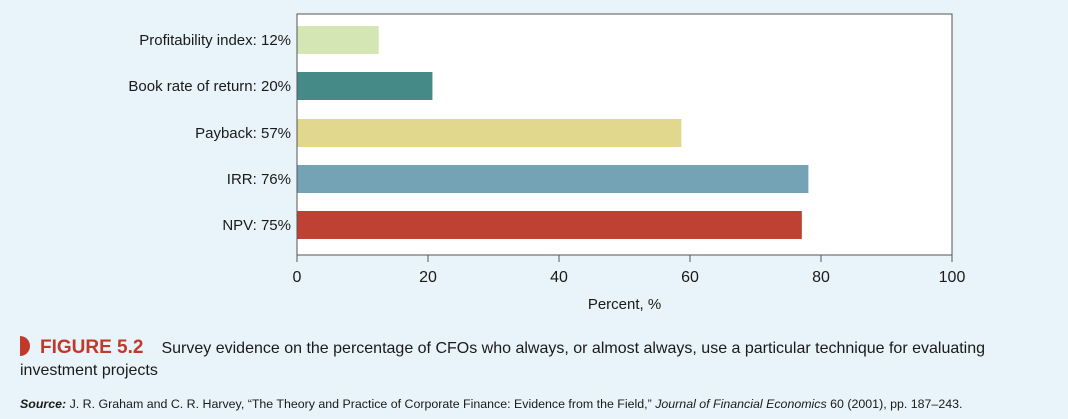 The height and width of the screenshot is (419, 1068). Describe the element at coordinates (256, 225) in the screenshot. I see `category-label-4: NPV: 75%` at that location.